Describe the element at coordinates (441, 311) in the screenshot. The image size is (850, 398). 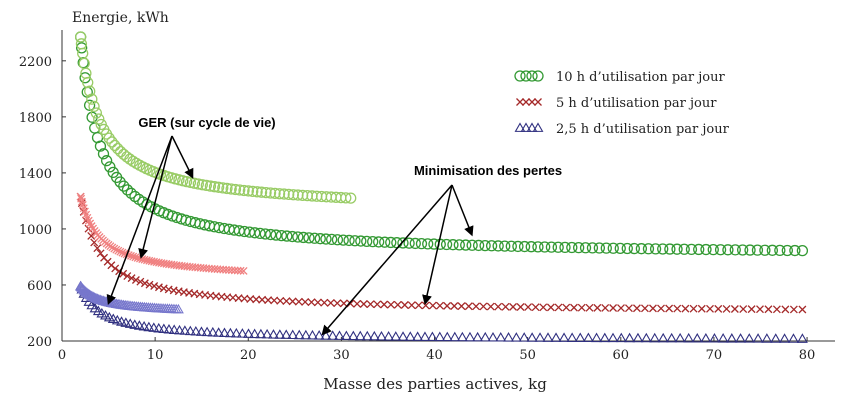
I see `series-2-min` at that location.